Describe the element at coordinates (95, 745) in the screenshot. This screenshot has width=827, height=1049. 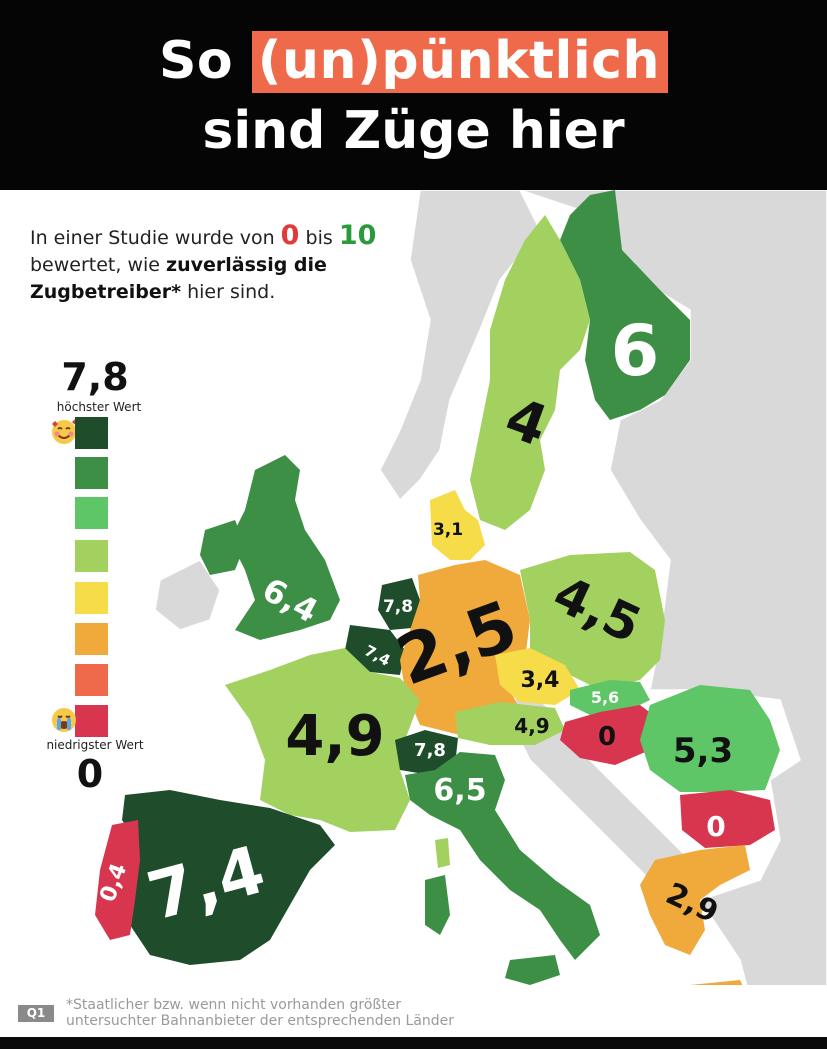
I see `legend-min-label: niedrigster Wert` at that location.